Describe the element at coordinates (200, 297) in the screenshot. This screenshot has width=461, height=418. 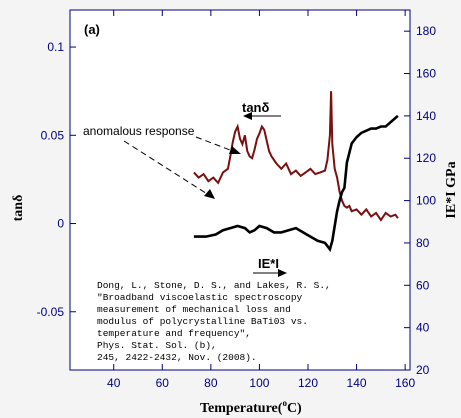
I see `citation-line: "Broadband viscoelastic spectroscopy` at that location.